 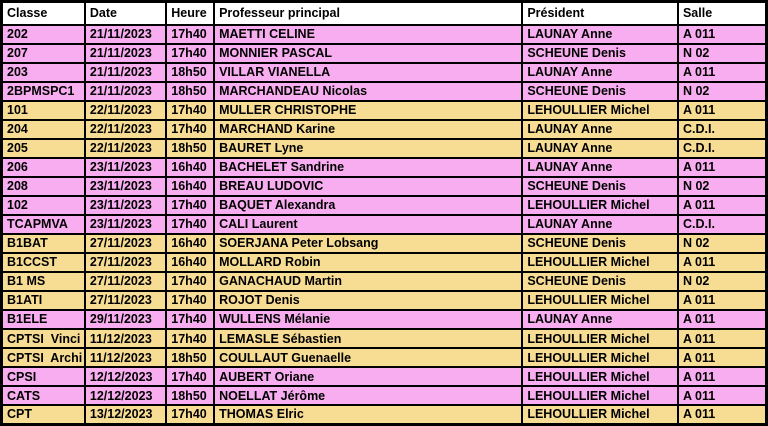 I want to click on cell-classe: B1CCST, so click(x=43, y=263).